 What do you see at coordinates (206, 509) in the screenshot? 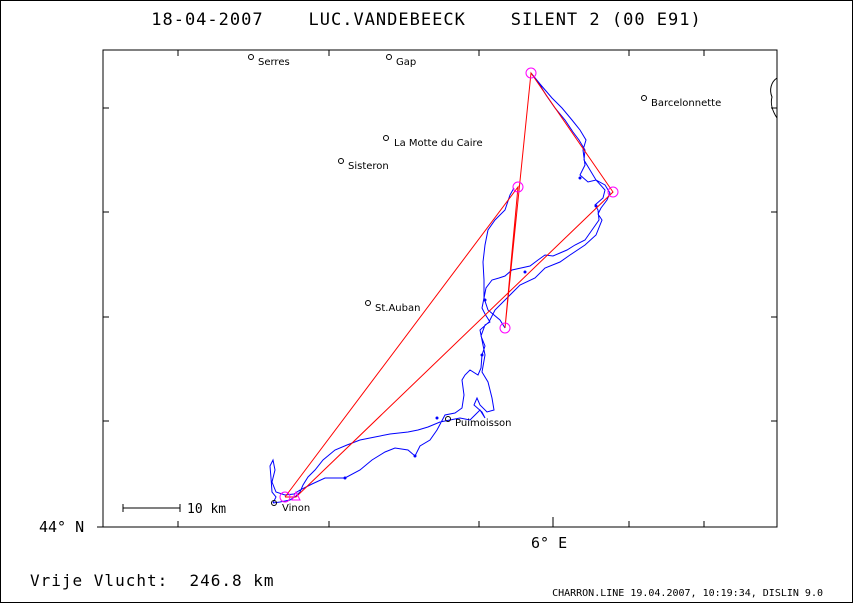
I see `scale-bar-label: 10 km` at bounding box center [206, 509].